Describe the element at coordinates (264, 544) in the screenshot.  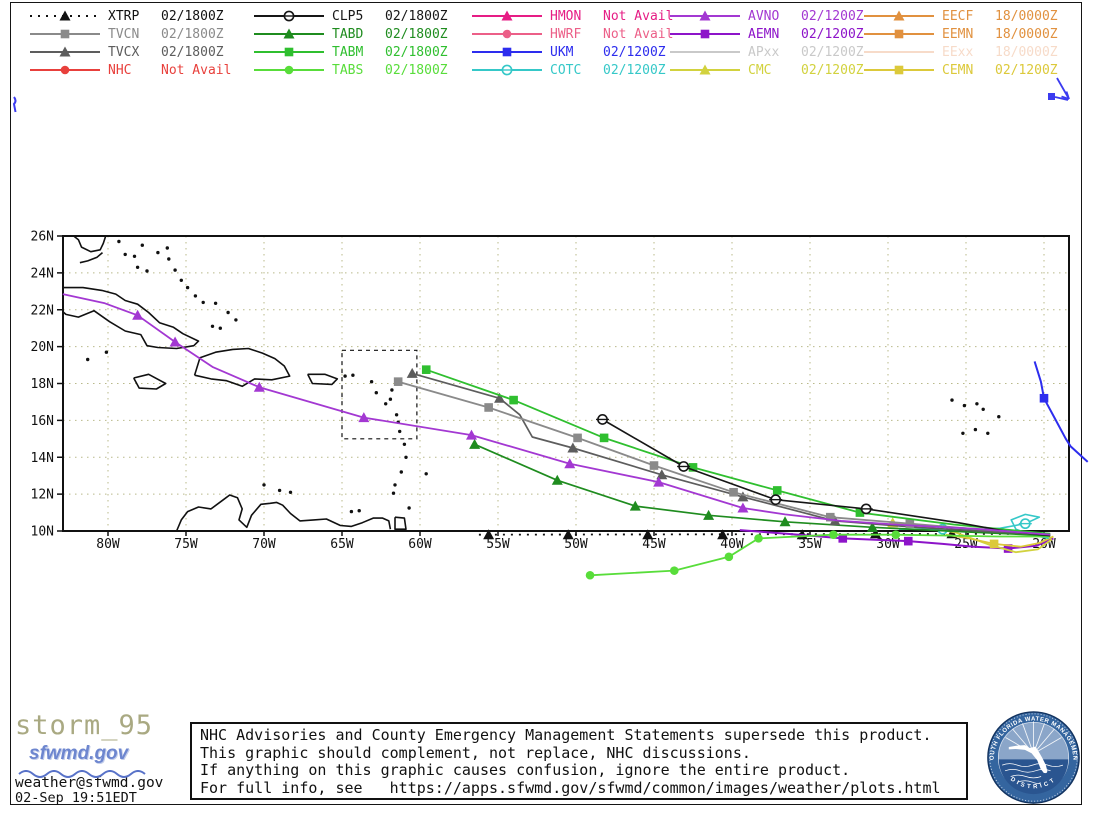
I see `x-tick-label: 70W` at that location.